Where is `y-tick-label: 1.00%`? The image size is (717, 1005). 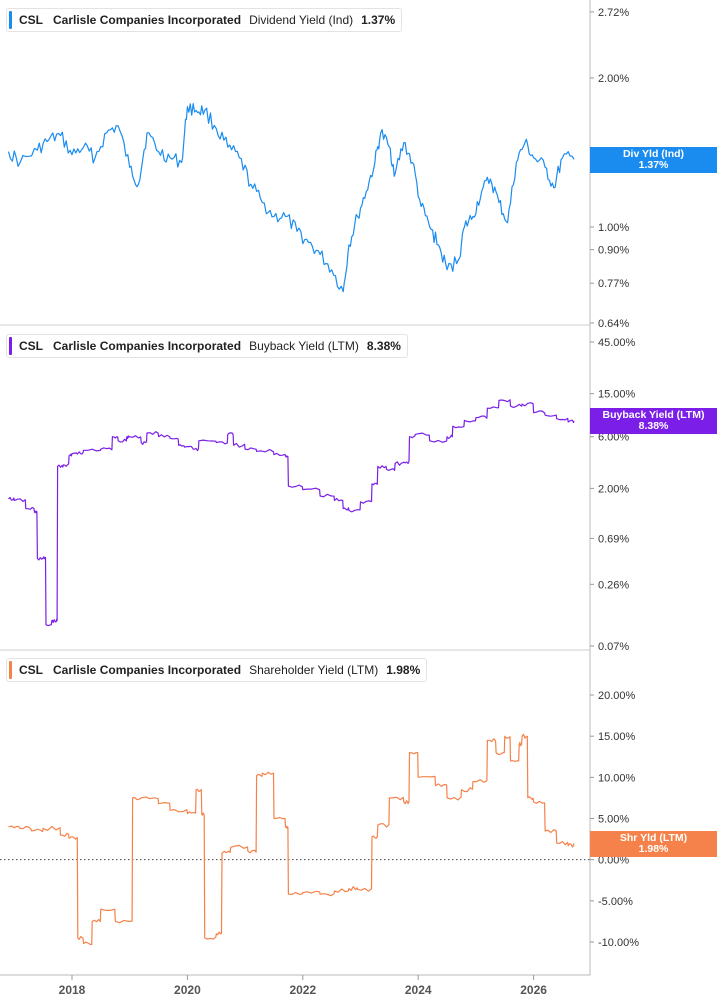
y-tick-label: 1.00% is located at coordinates (613, 228).